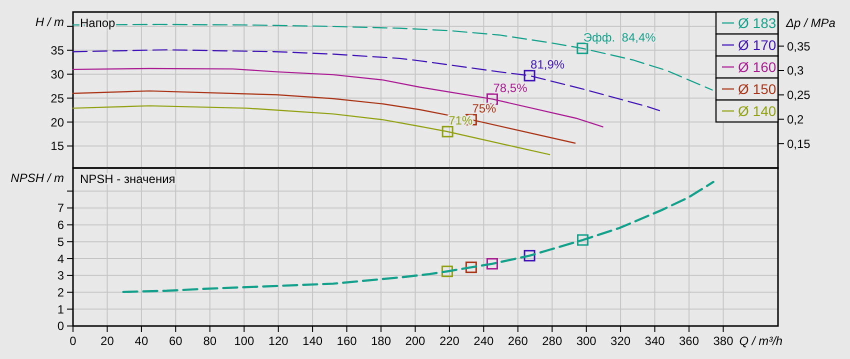  Describe the element at coordinates (128, 179) in the screenshot. I see `chart-title: NPSH - значения` at that location.